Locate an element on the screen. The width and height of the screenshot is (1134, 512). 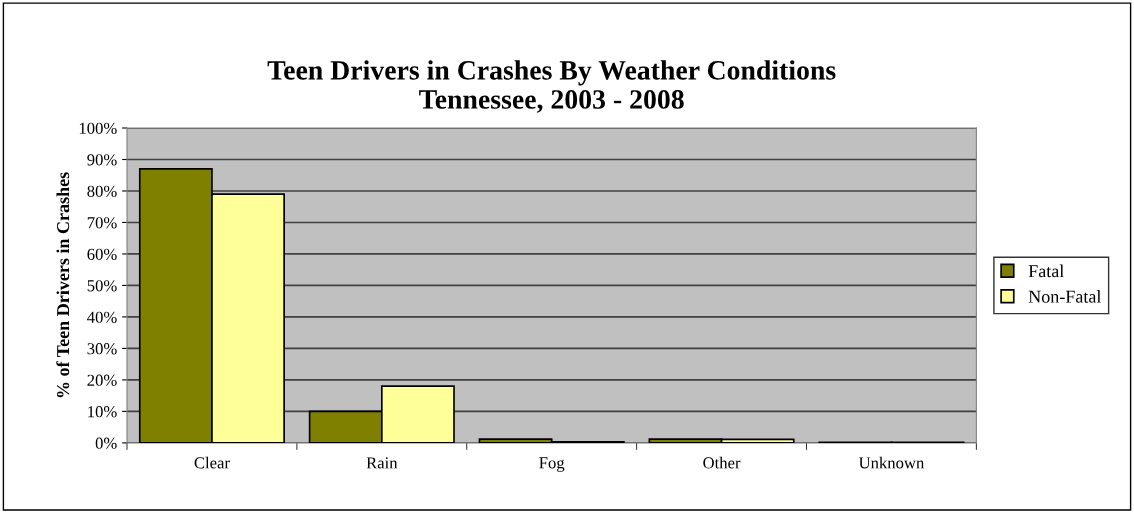
y-tick-label: 100% is located at coordinates (98, 128).